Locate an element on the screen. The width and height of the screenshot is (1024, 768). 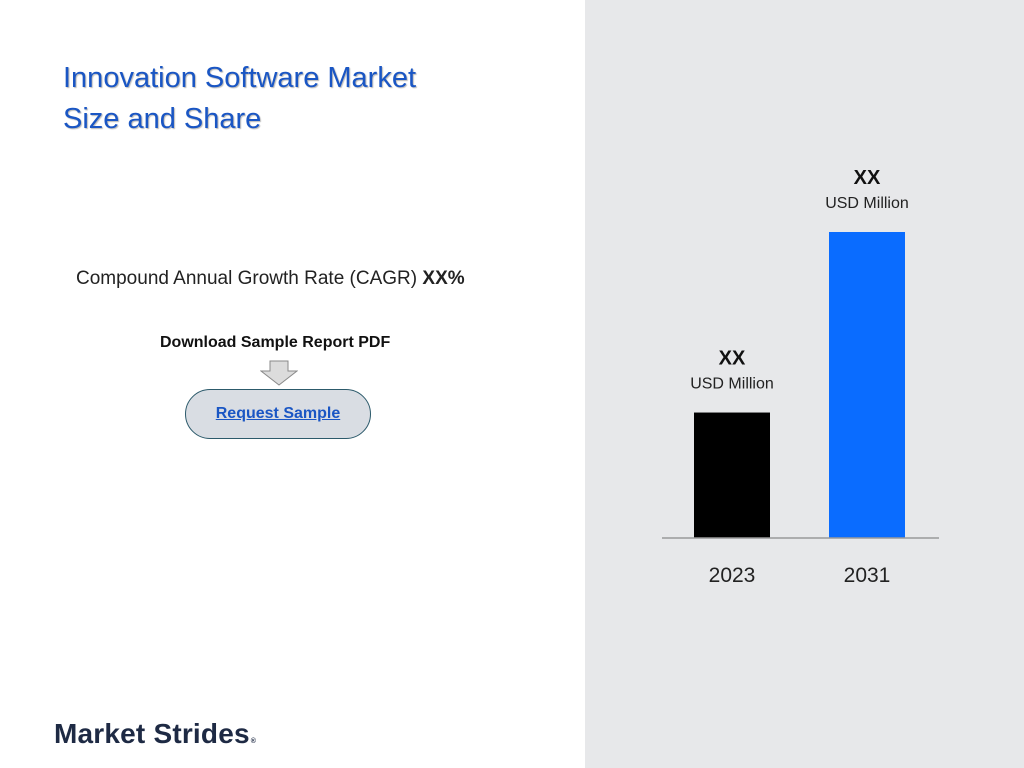
cagr-label: Compound Annual Growth Rate (CAGR) is located at coordinates (249, 278).